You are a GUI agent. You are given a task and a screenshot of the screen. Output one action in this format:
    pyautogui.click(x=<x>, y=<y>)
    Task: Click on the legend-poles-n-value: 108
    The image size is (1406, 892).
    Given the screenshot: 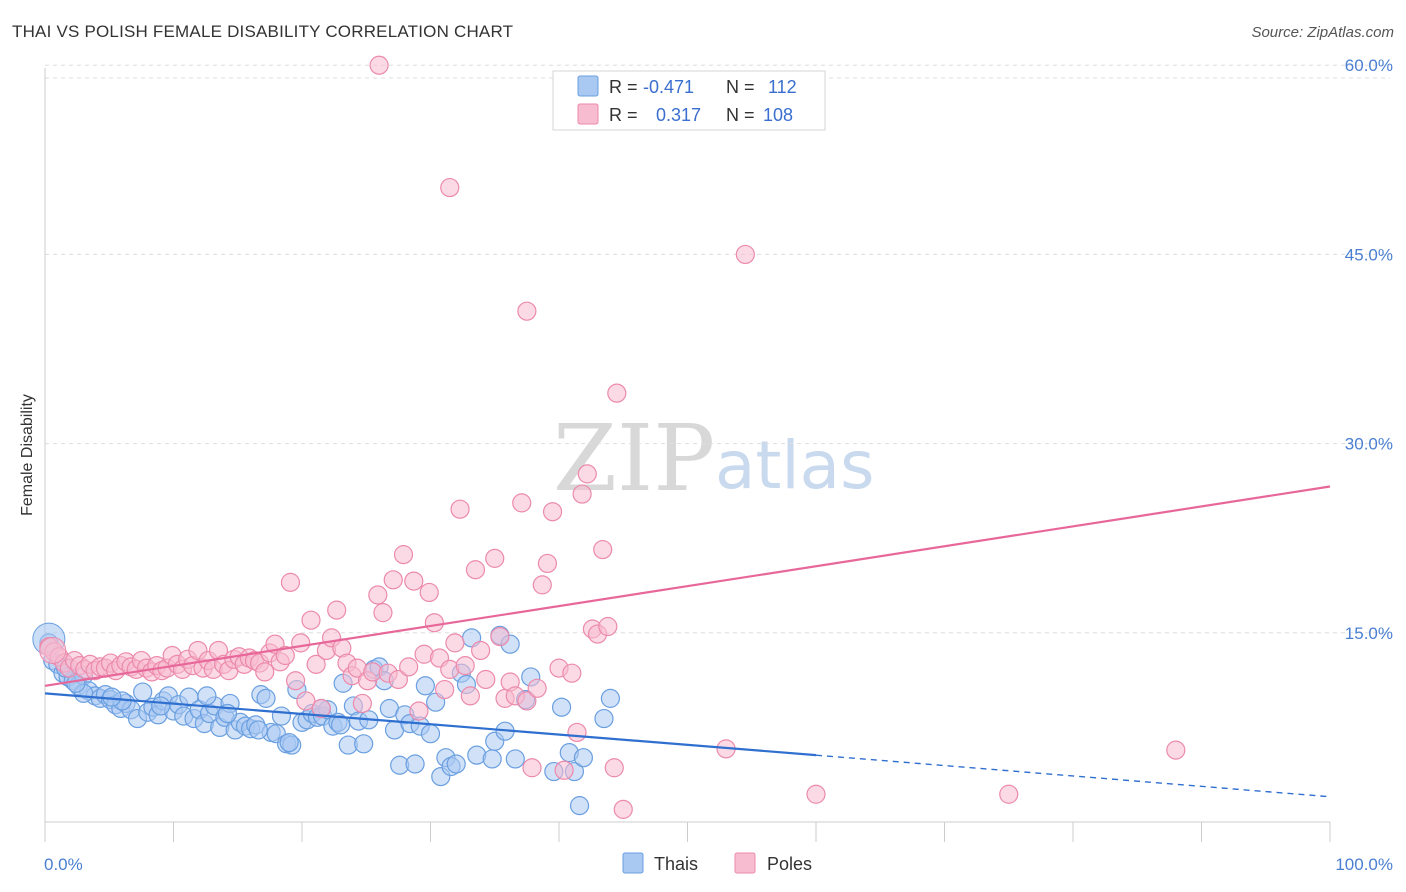 What is the action you would take?
    pyautogui.click(x=778, y=115)
    